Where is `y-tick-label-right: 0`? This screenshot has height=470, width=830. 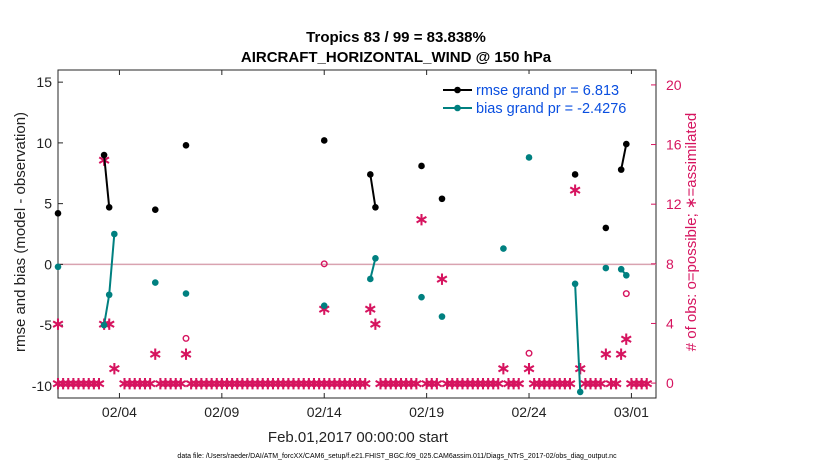 y-tick-label-right: 0 is located at coordinates (670, 383).